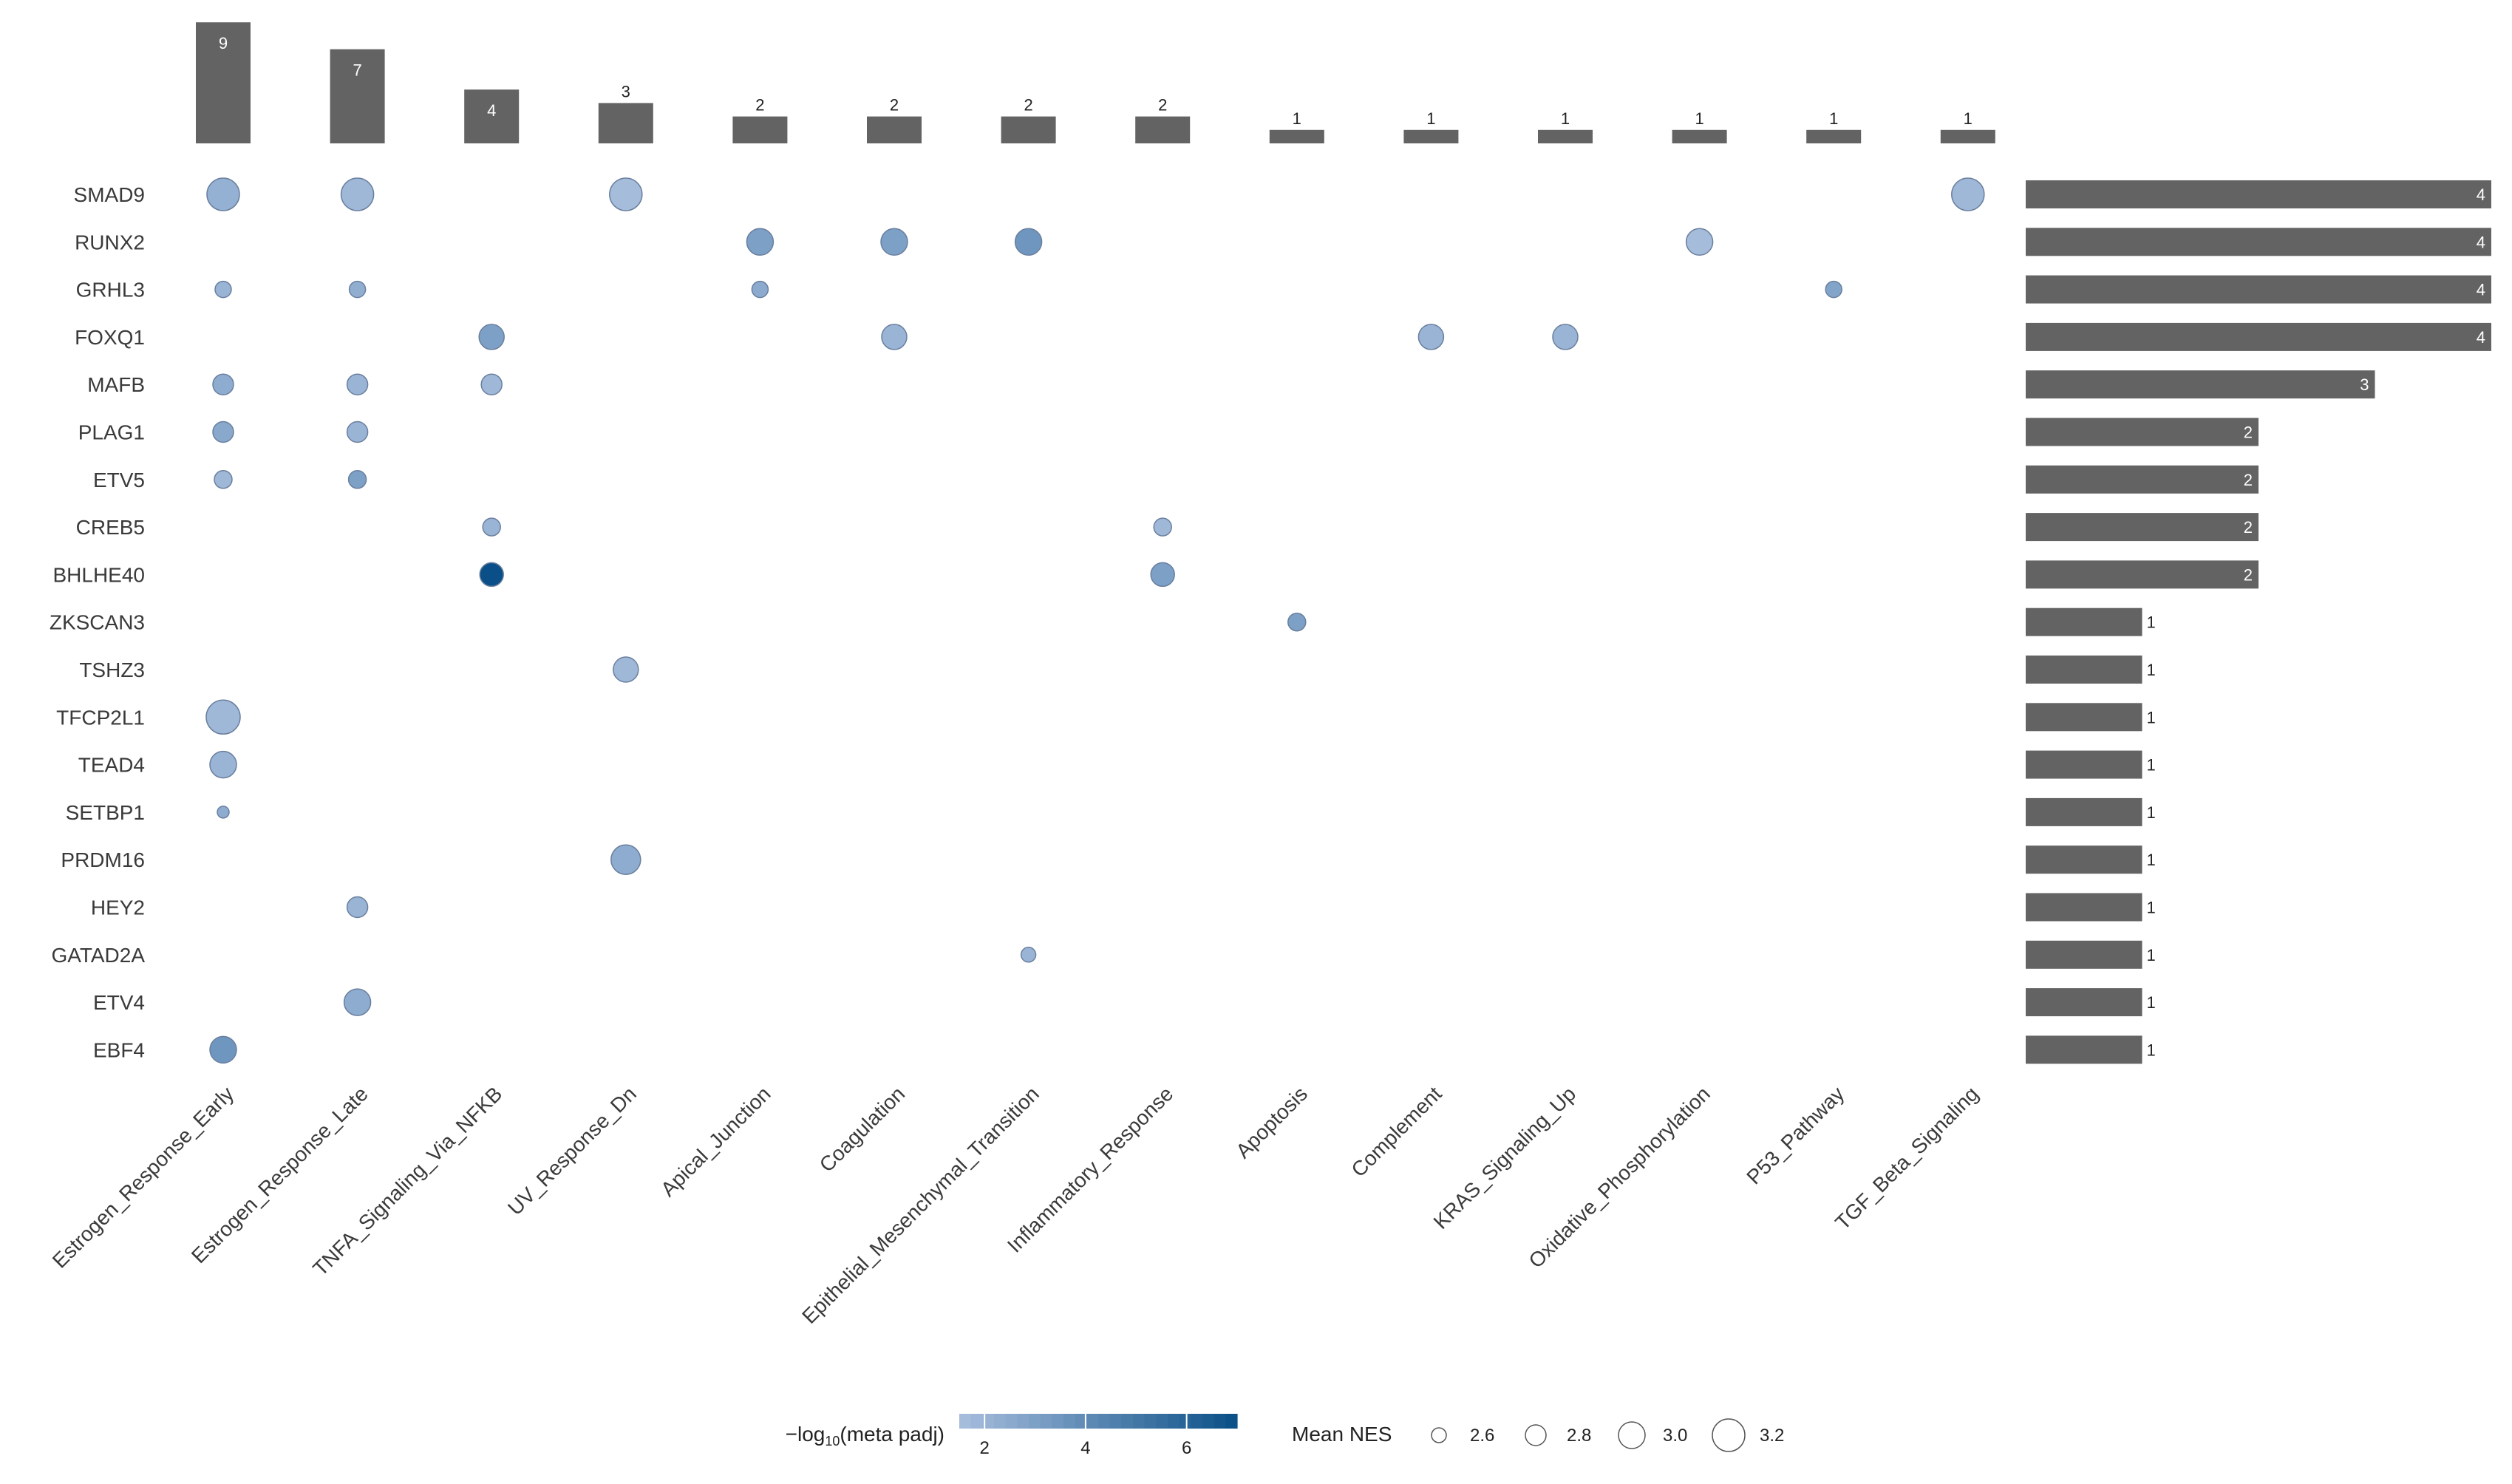 The height and width of the screenshot is (1484, 2512). I want to click on gene-label: SMAD9, so click(109, 195).